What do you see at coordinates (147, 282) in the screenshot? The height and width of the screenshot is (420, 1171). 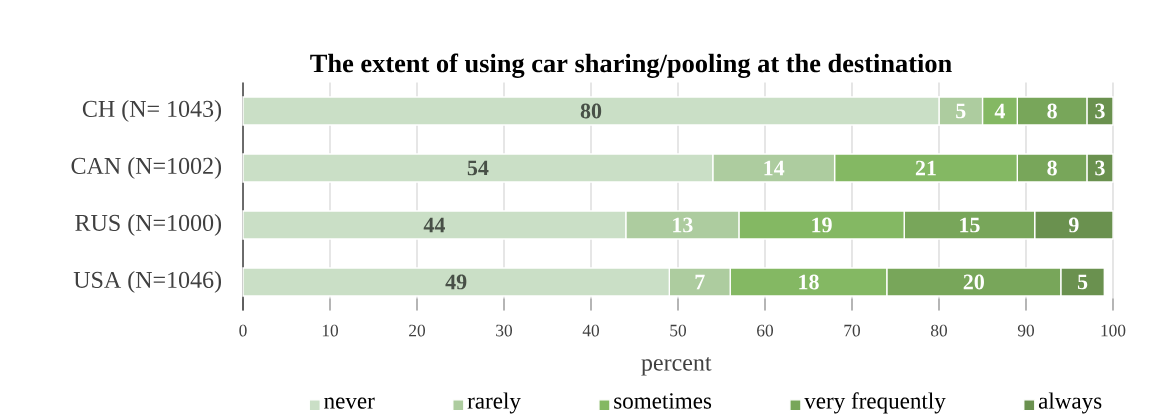 I see `y-tick-label: USA (N=1046)` at bounding box center [147, 282].